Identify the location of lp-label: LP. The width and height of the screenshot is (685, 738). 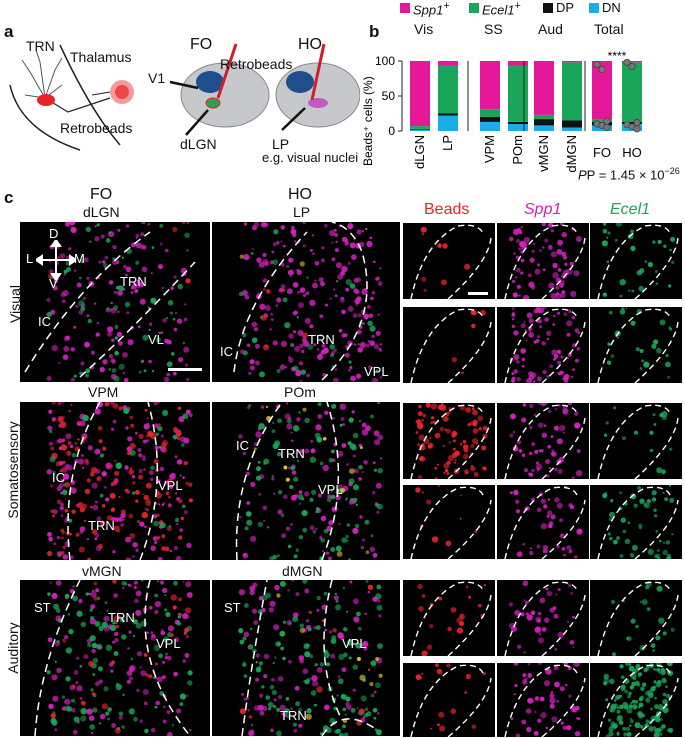
(281, 144).